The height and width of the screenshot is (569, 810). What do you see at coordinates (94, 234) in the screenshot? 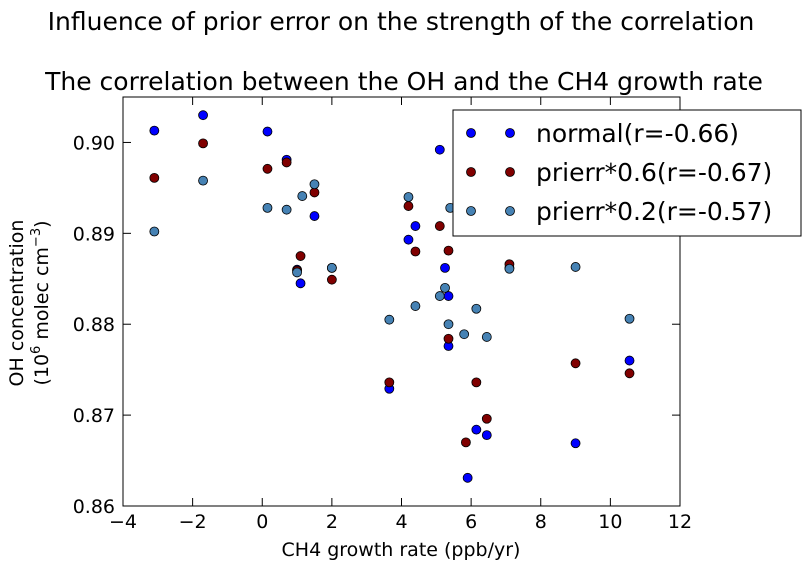
I see `y-tick-label: 0.89` at bounding box center [94, 234].